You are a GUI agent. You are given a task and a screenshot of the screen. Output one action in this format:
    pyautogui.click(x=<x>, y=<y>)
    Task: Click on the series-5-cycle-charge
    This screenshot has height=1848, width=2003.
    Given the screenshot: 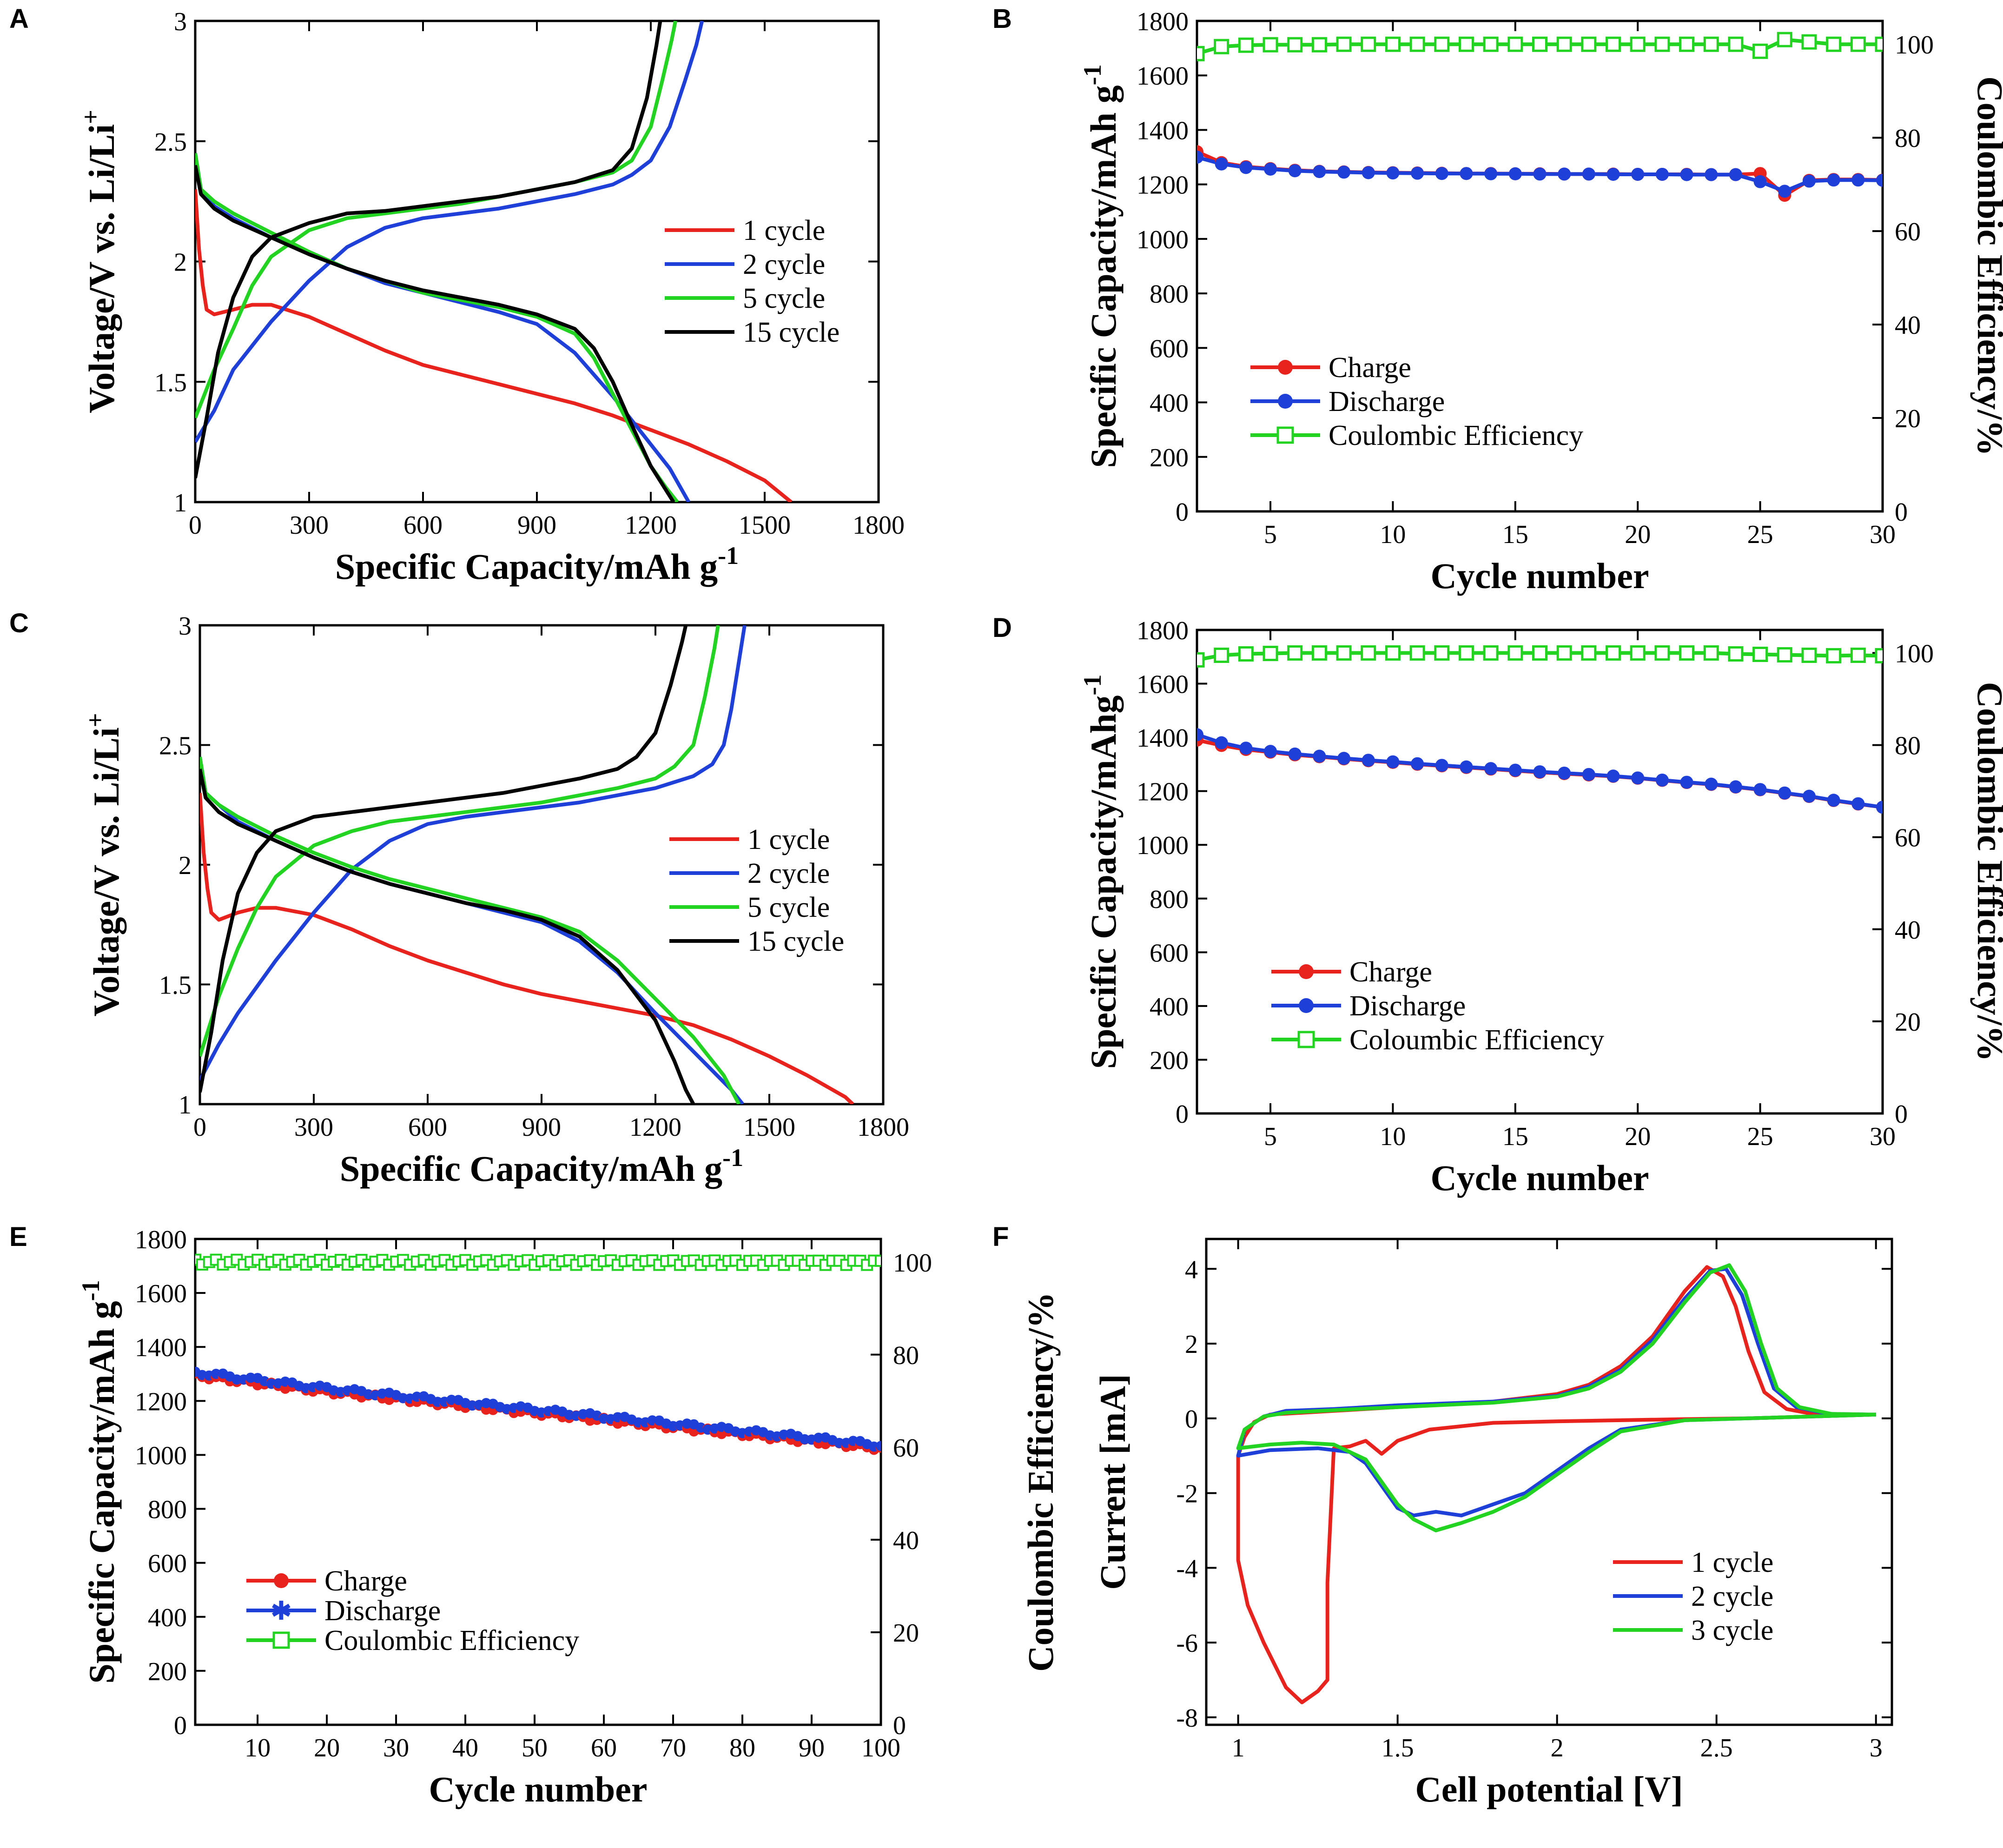 What is the action you would take?
    pyautogui.click(x=437, y=220)
    